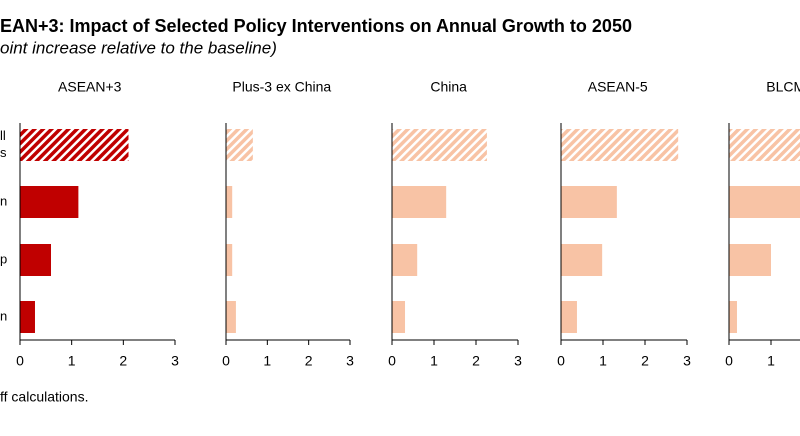 Image resolution: width=800 pixels, height=436 pixels. What do you see at coordinates (138, 47) in the screenshot?
I see `chart-subtitle: oint increase relative to the baseline)` at bounding box center [138, 47].